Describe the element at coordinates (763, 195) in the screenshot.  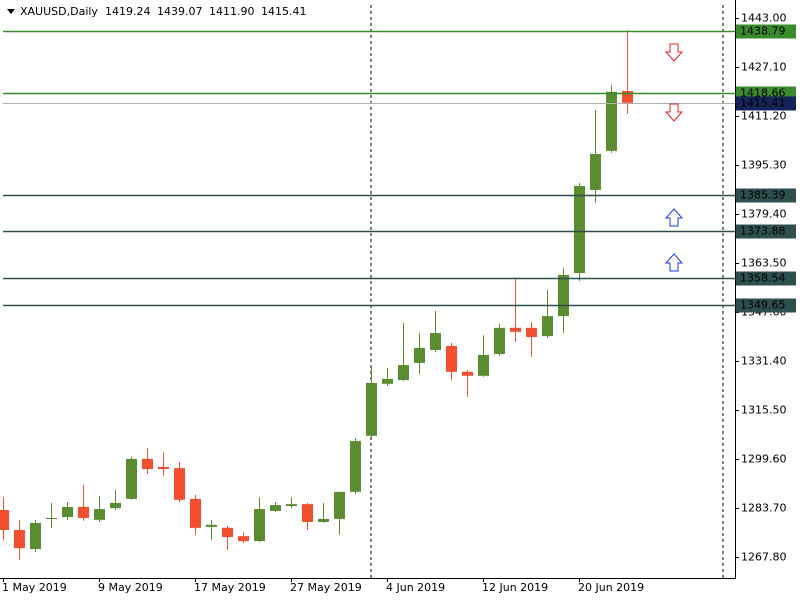
I see `price-level-label: 1385.39` at that location.